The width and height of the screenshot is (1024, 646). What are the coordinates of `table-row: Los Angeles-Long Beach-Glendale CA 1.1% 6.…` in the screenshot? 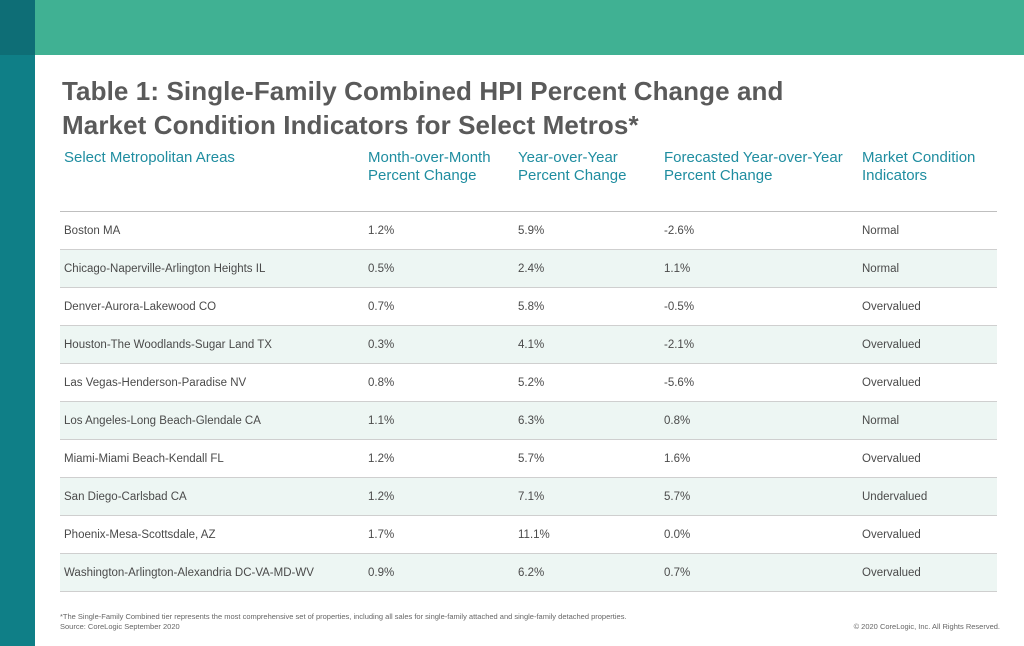 It's located at (528, 420).